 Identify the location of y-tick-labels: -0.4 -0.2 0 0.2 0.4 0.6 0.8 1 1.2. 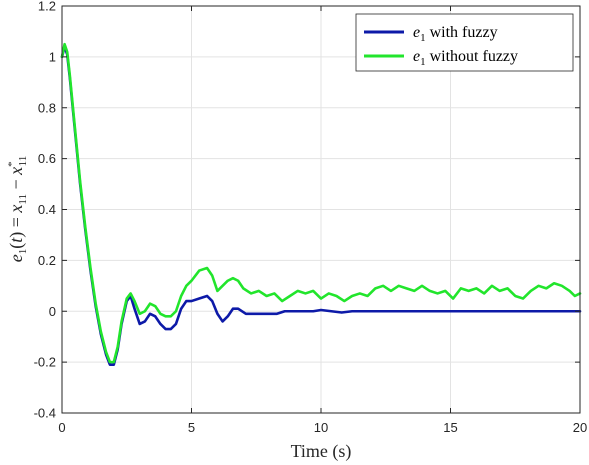
(45, 210).